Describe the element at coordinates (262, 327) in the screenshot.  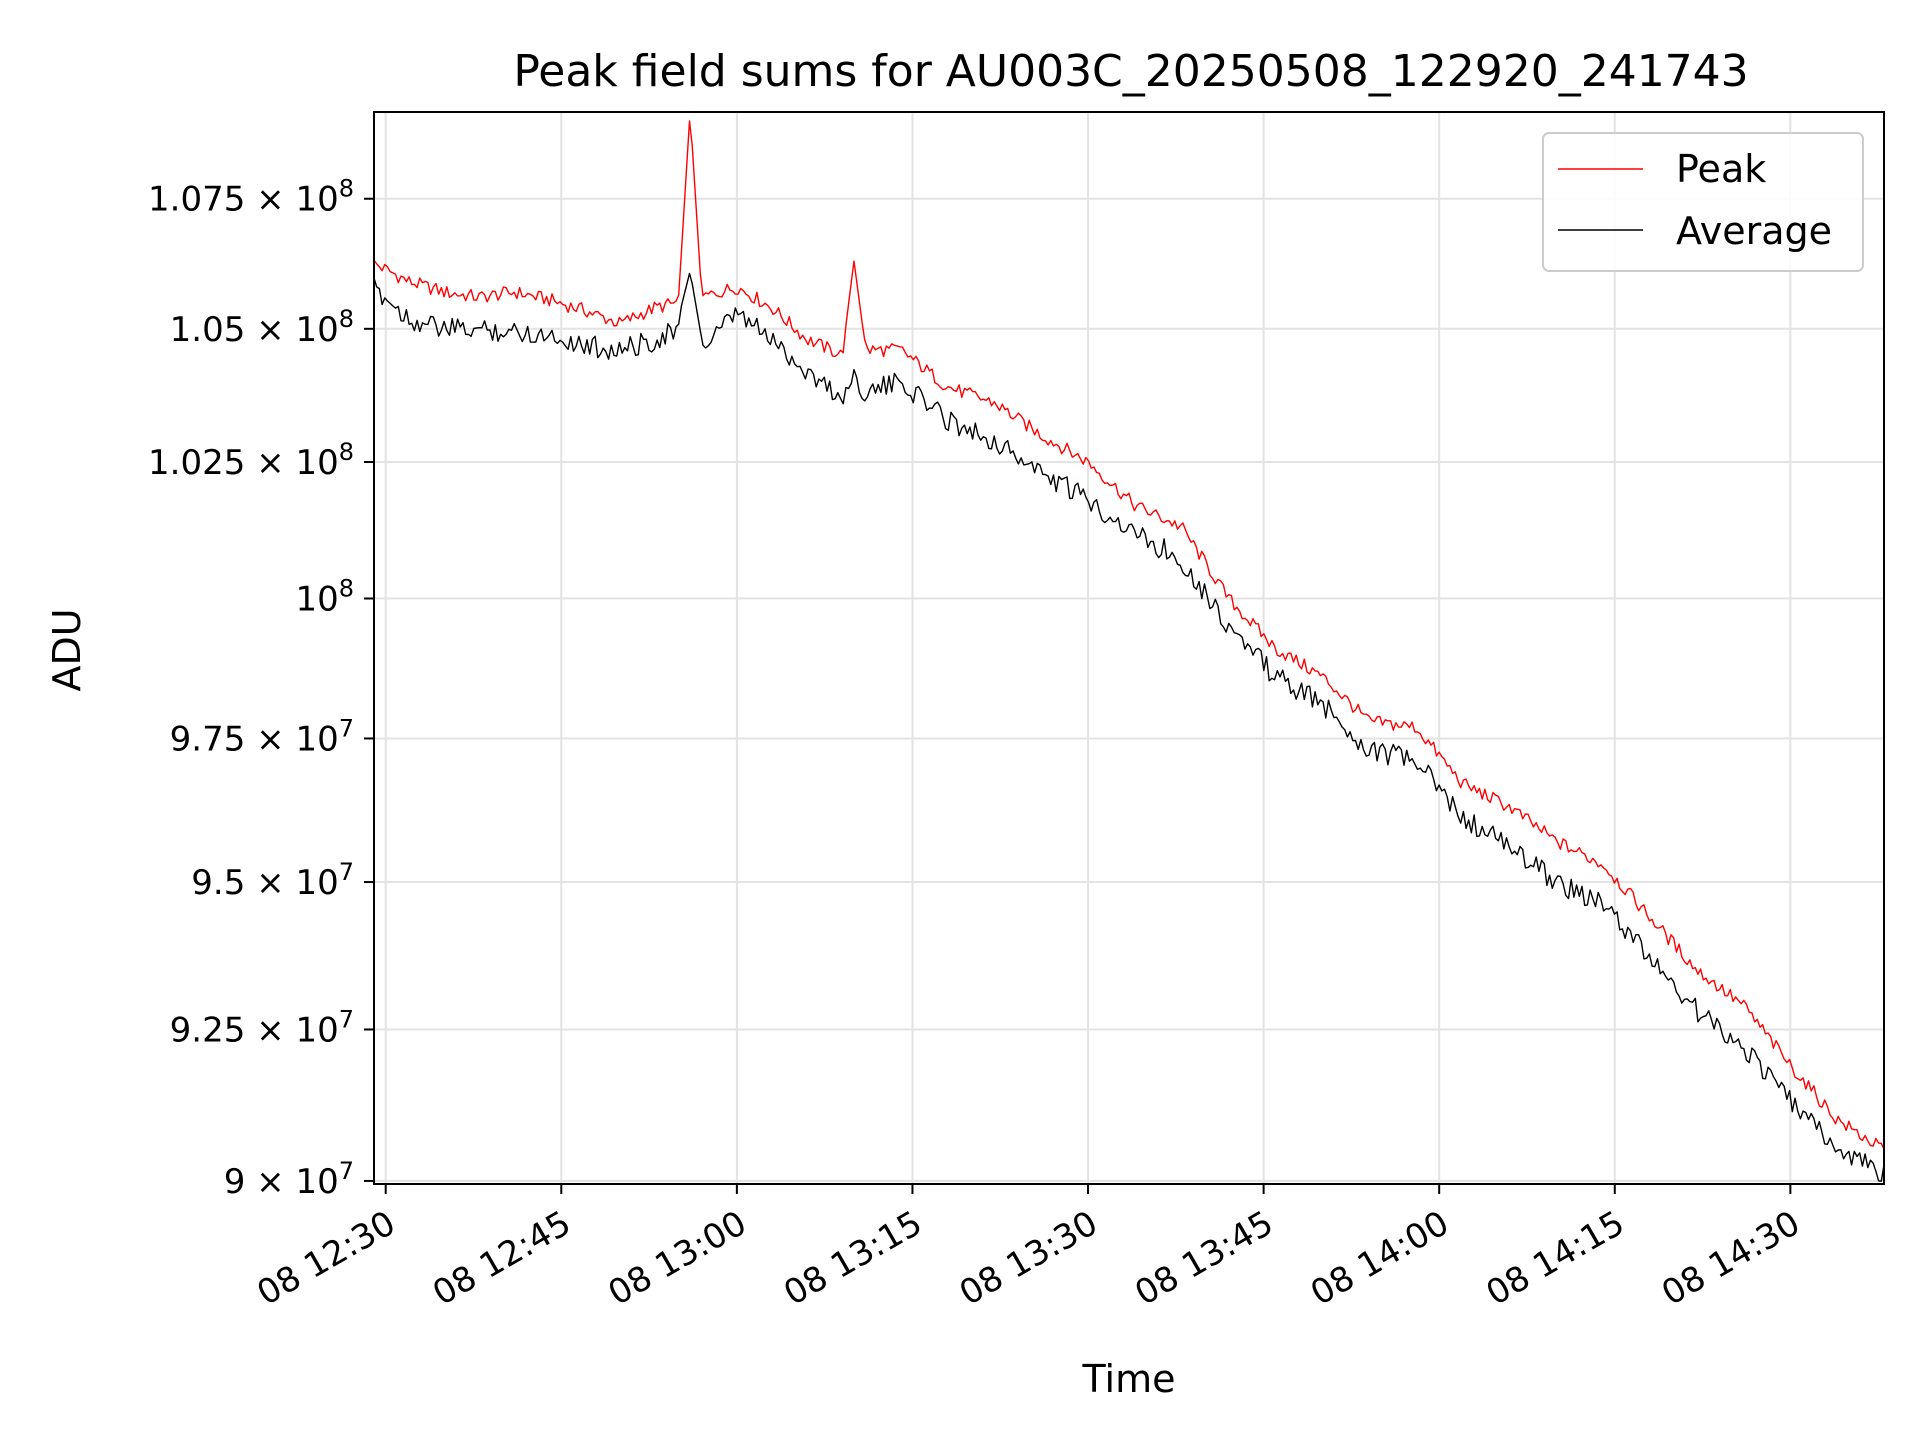
I see `y-tick-label: 1.05 × 108` at that location.